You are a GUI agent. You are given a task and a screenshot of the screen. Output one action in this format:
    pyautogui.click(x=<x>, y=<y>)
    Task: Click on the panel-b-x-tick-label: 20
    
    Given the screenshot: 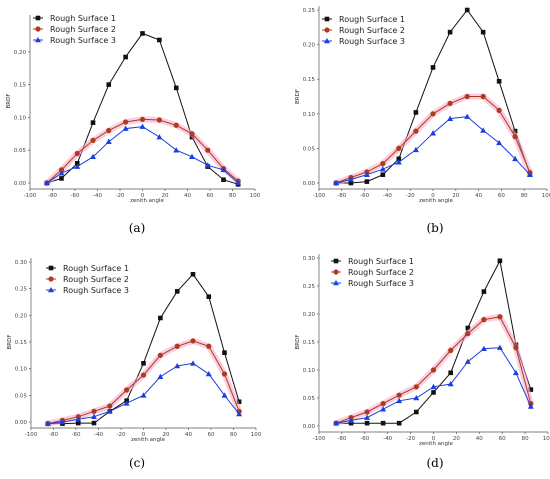 What is the action you would take?
    pyautogui.click(x=455, y=196)
    